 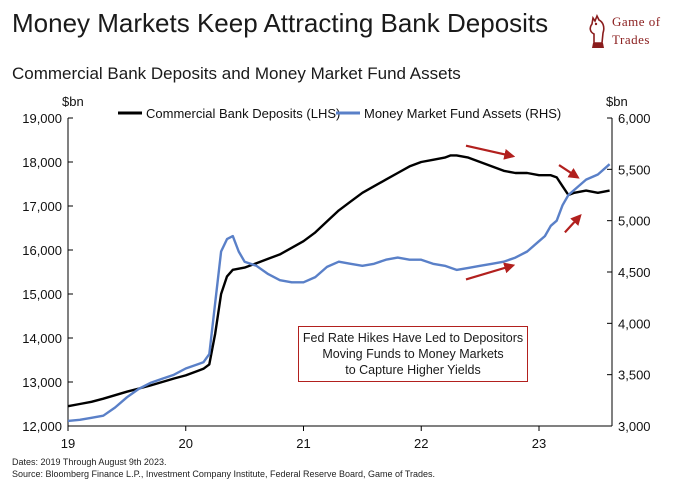 What do you see at coordinates (413, 370) in the screenshot?
I see `annotation-line: to Capture Higher Yields` at bounding box center [413, 370].